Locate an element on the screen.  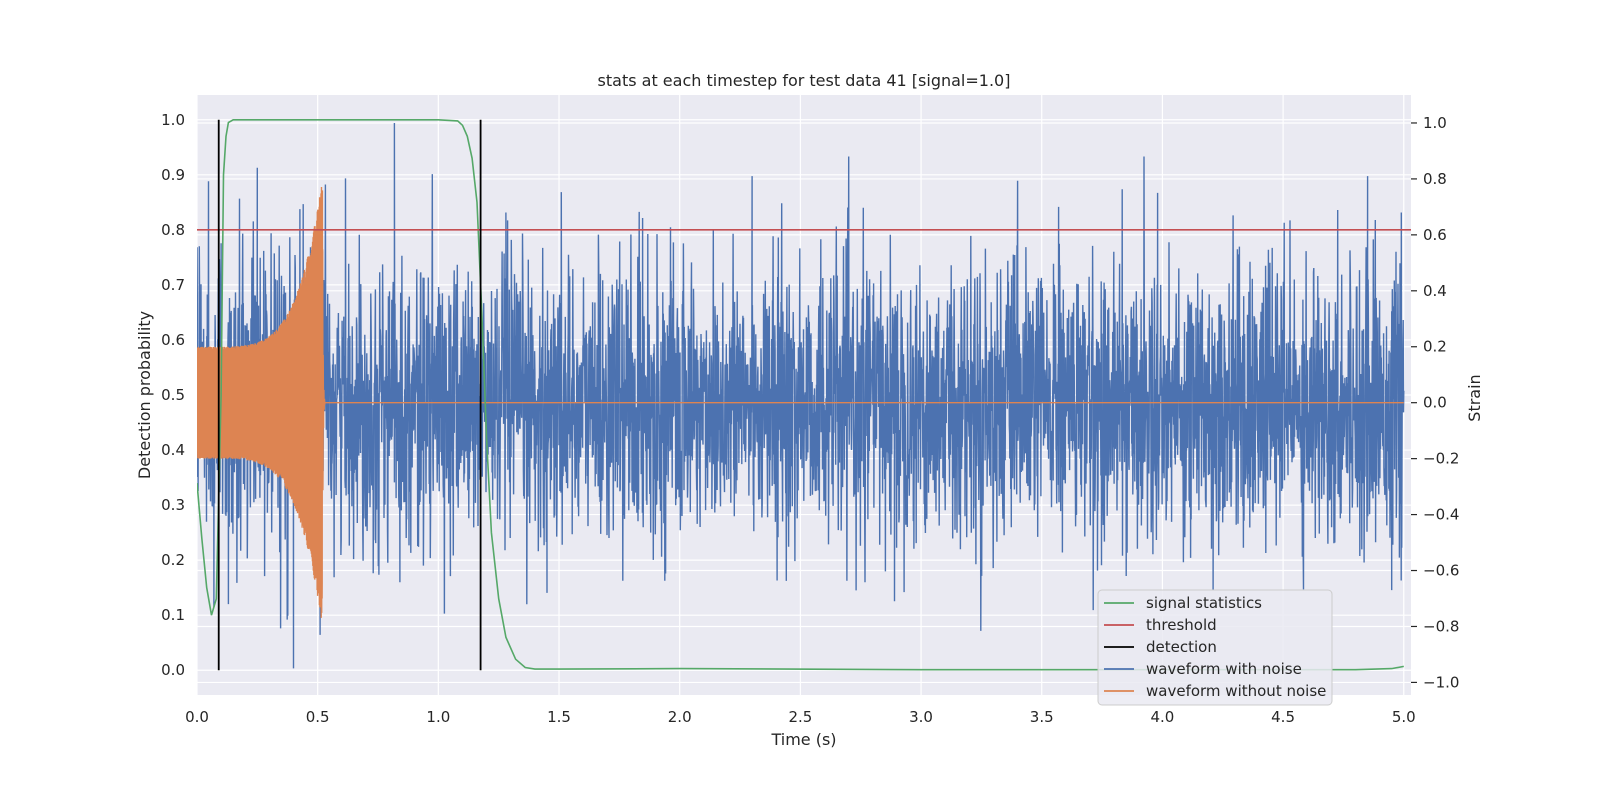
y2-tick-label: −0.4 is located at coordinates (1441, 515).